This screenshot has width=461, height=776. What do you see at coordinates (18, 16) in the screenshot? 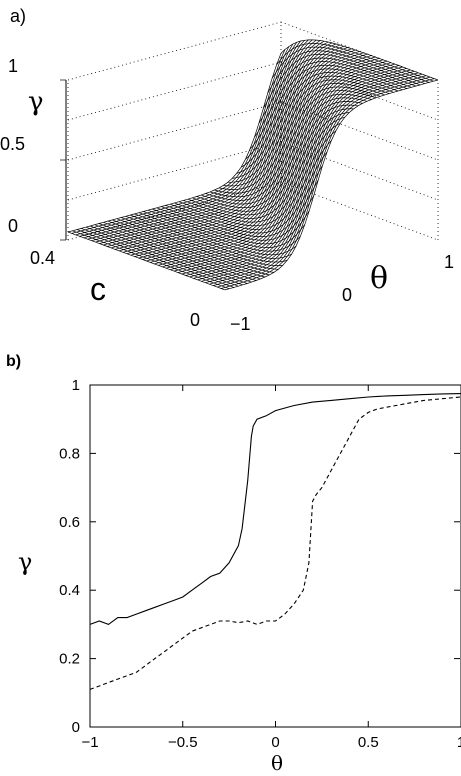
I see `panel-a-label: a)` at bounding box center [18, 16].